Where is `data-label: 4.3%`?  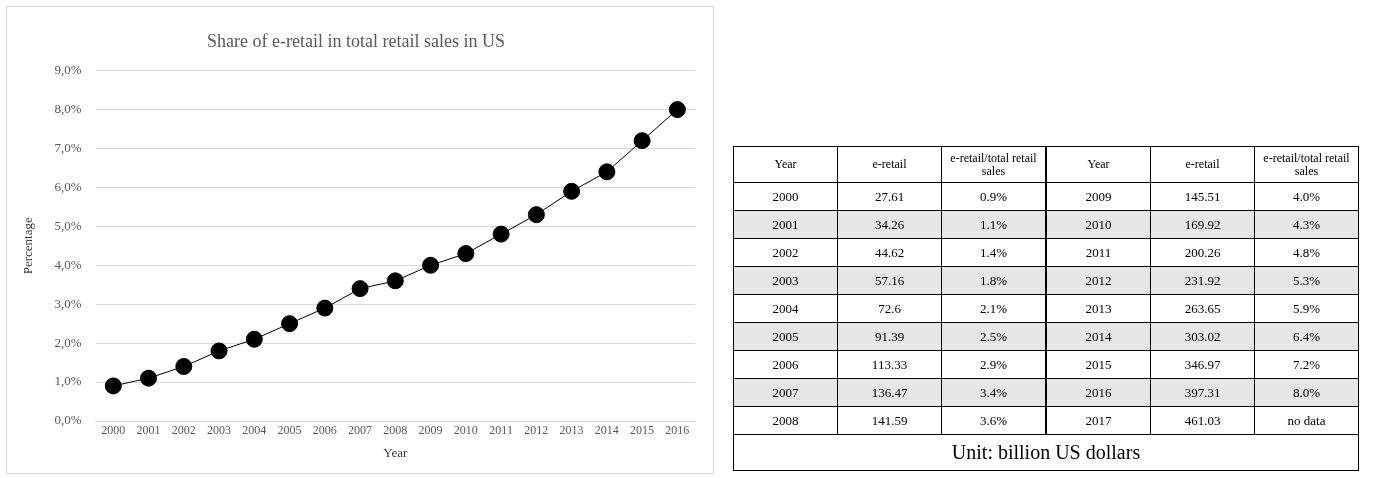 data-label: 4.3% is located at coordinates (1306, 224).